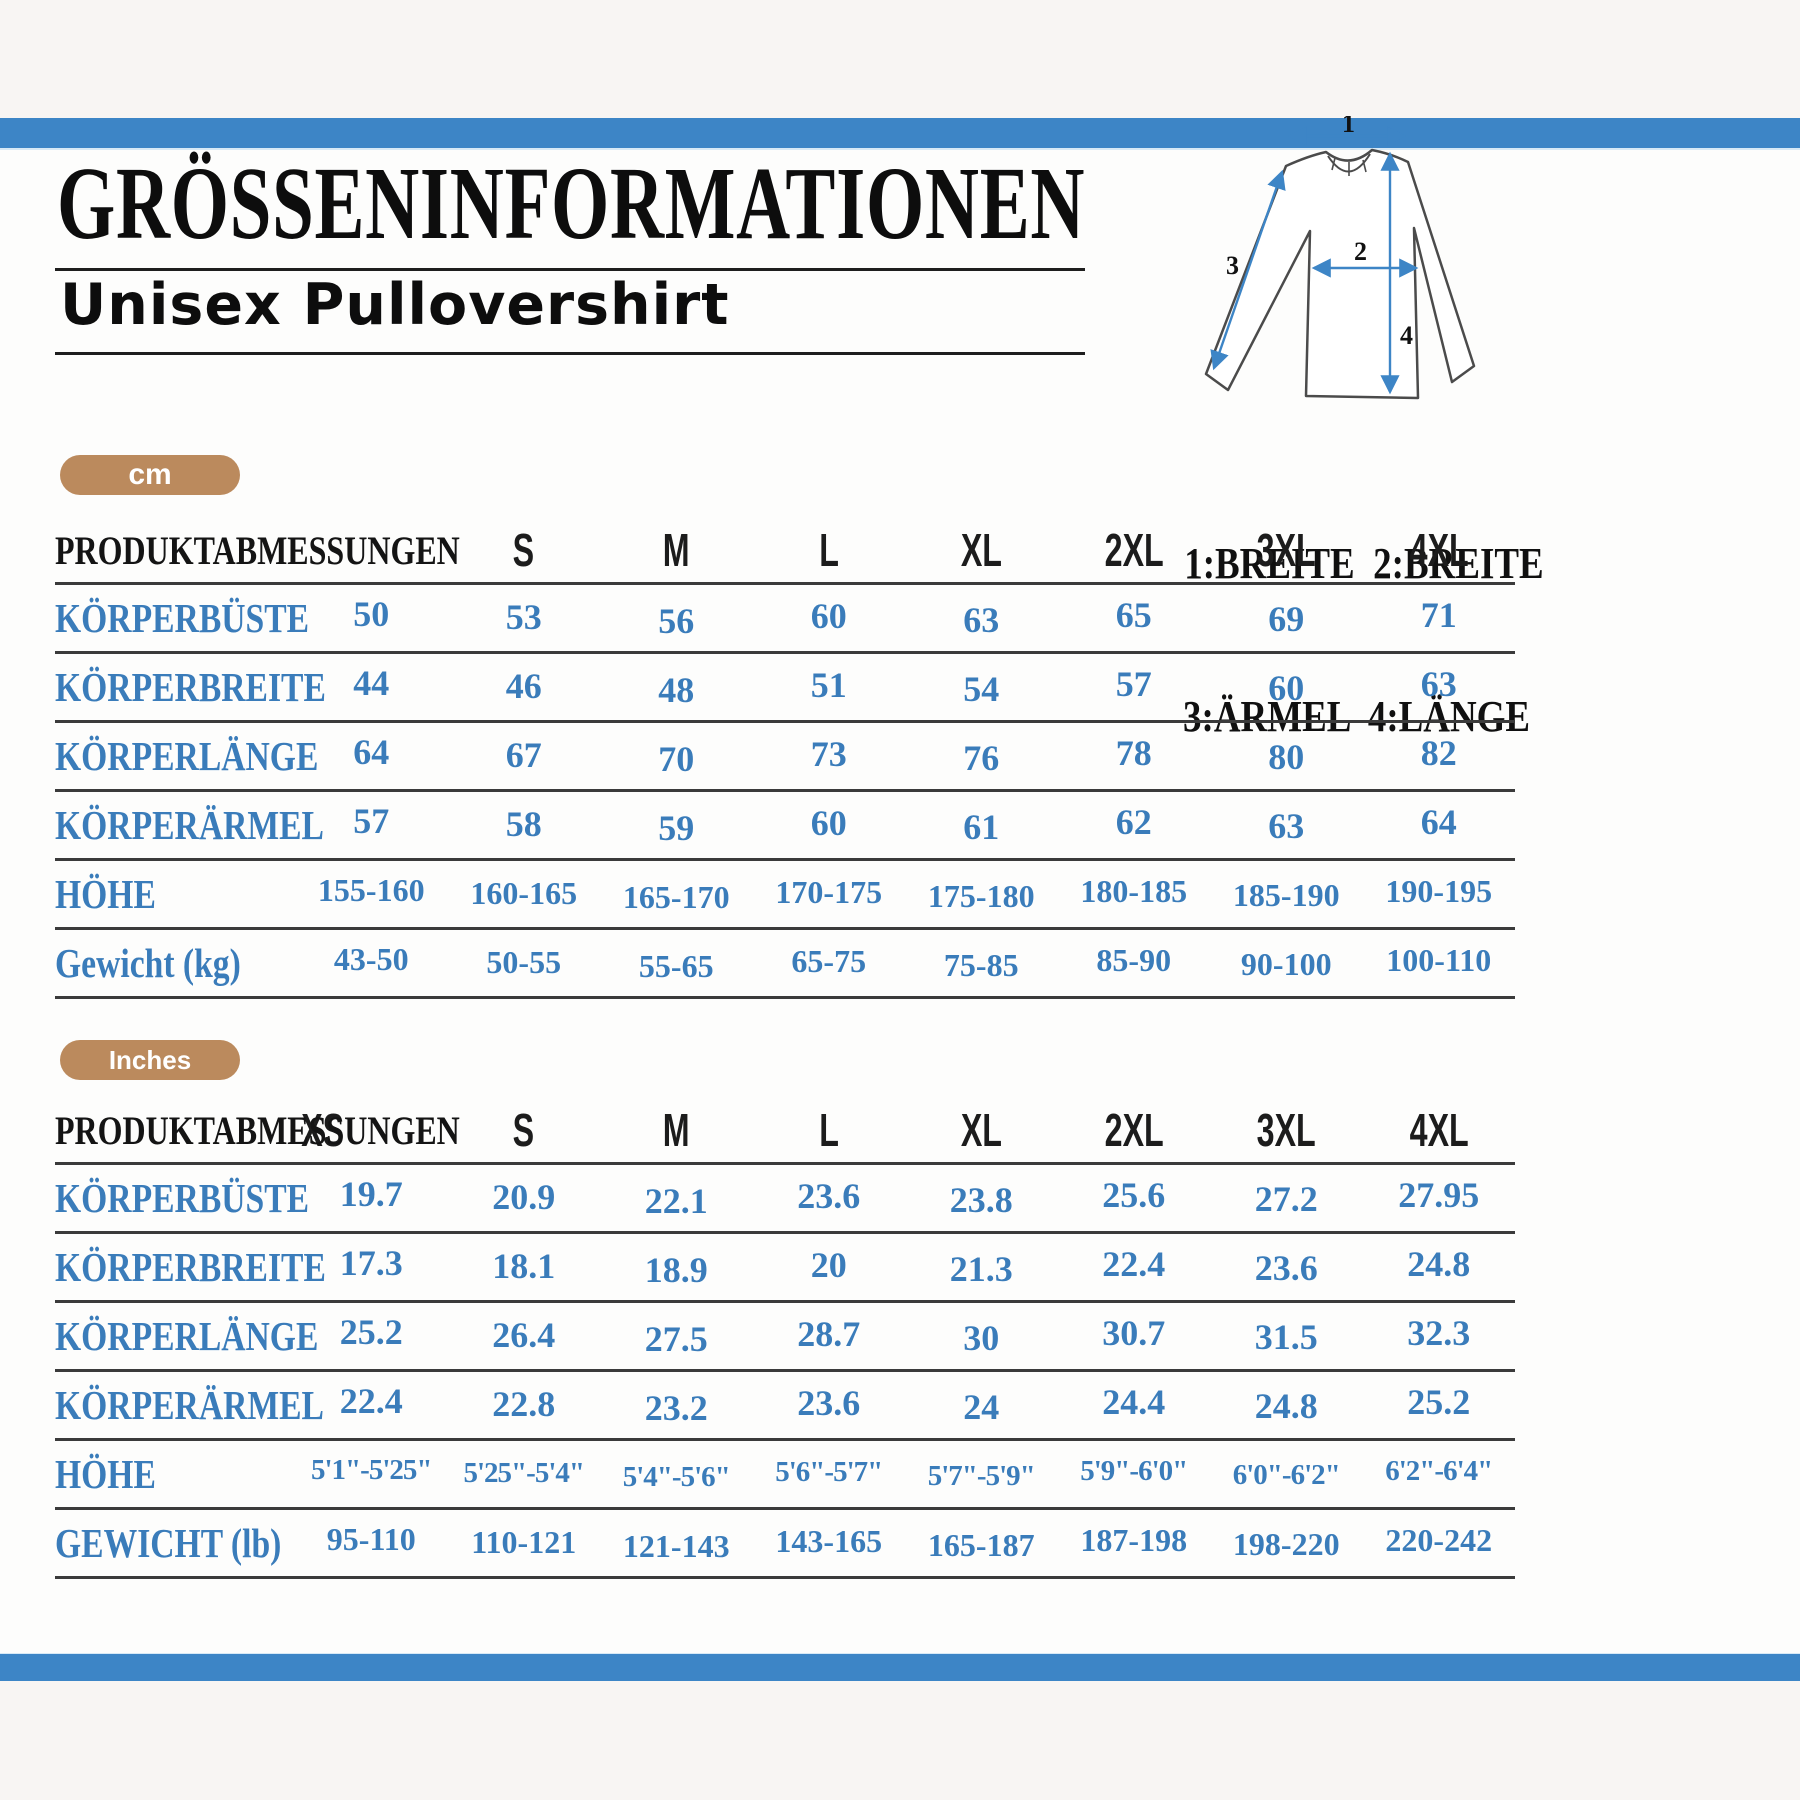 This screenshot has width=1800, height=1800. What do you see at coordinates (1232, 265) in the screenshot?
I see `arrow-label-3: 3` at bounding box center [1232, 265].